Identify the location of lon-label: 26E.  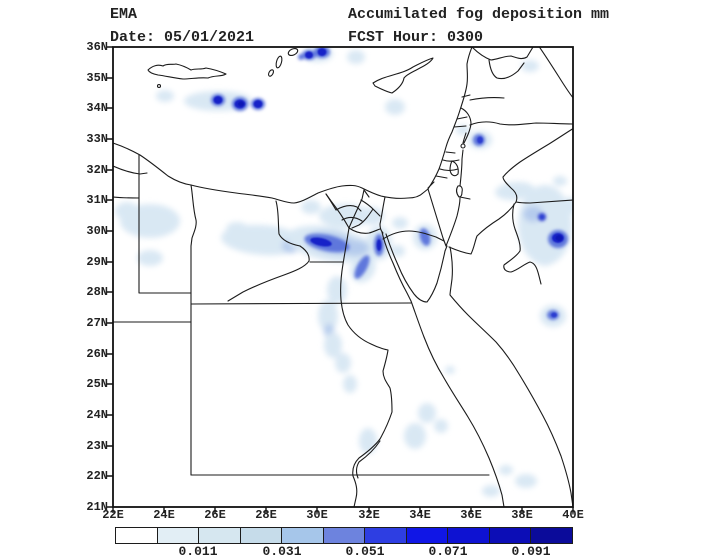
(215, 515).